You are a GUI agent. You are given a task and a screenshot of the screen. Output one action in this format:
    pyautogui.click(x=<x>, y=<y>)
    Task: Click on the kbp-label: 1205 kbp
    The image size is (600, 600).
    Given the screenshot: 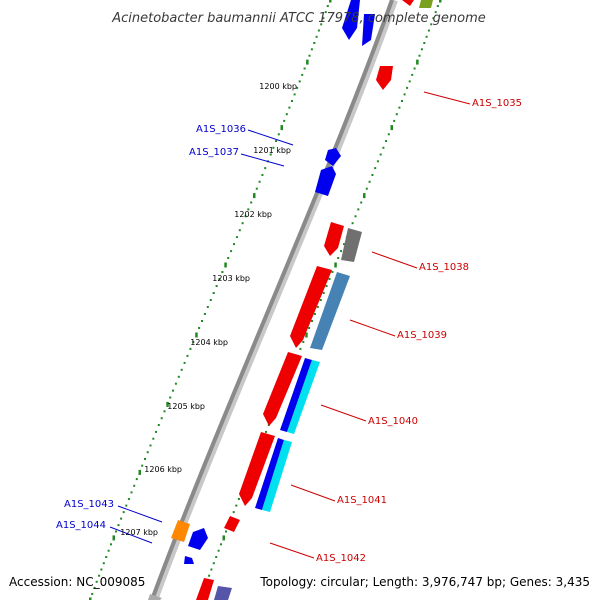 What is the action you would take?
    pyautogui.click(x=186, y=406)
    